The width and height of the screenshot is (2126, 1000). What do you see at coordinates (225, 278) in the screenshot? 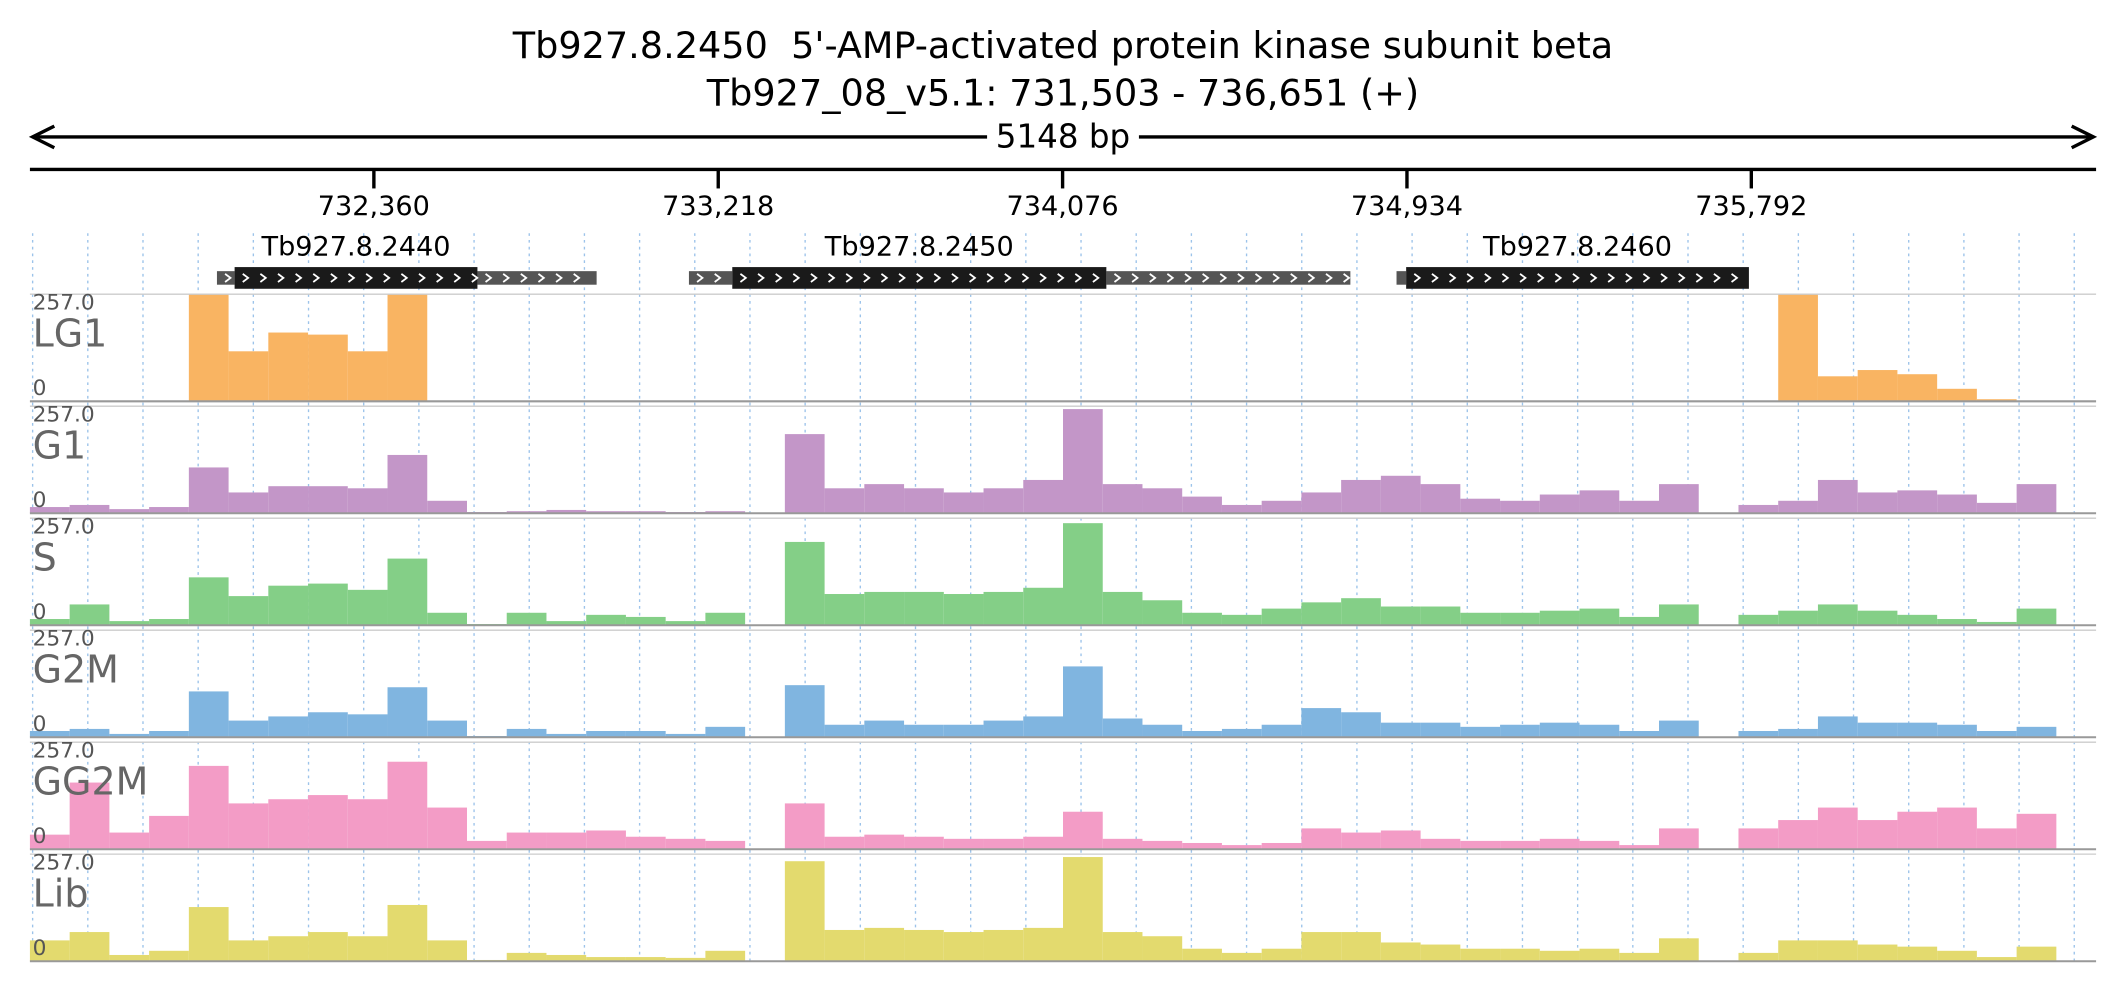
I see `utr` at bounding box center [225, 278].